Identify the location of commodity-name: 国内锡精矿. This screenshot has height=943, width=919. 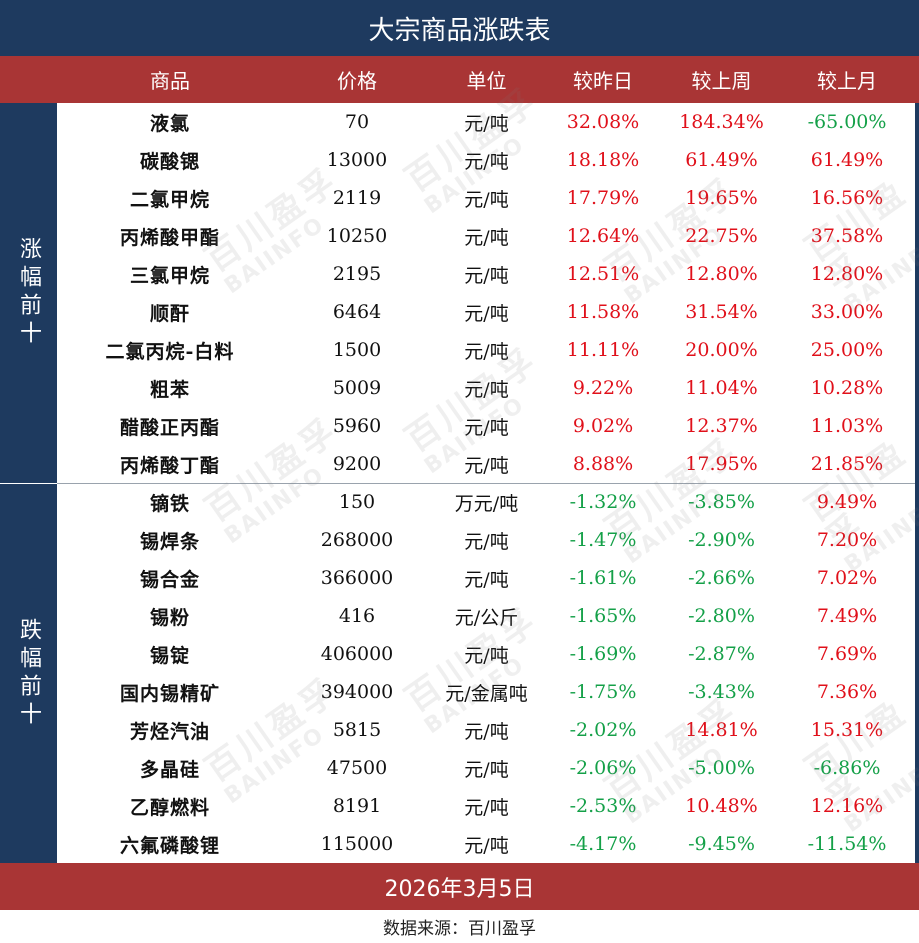
(169, 693).